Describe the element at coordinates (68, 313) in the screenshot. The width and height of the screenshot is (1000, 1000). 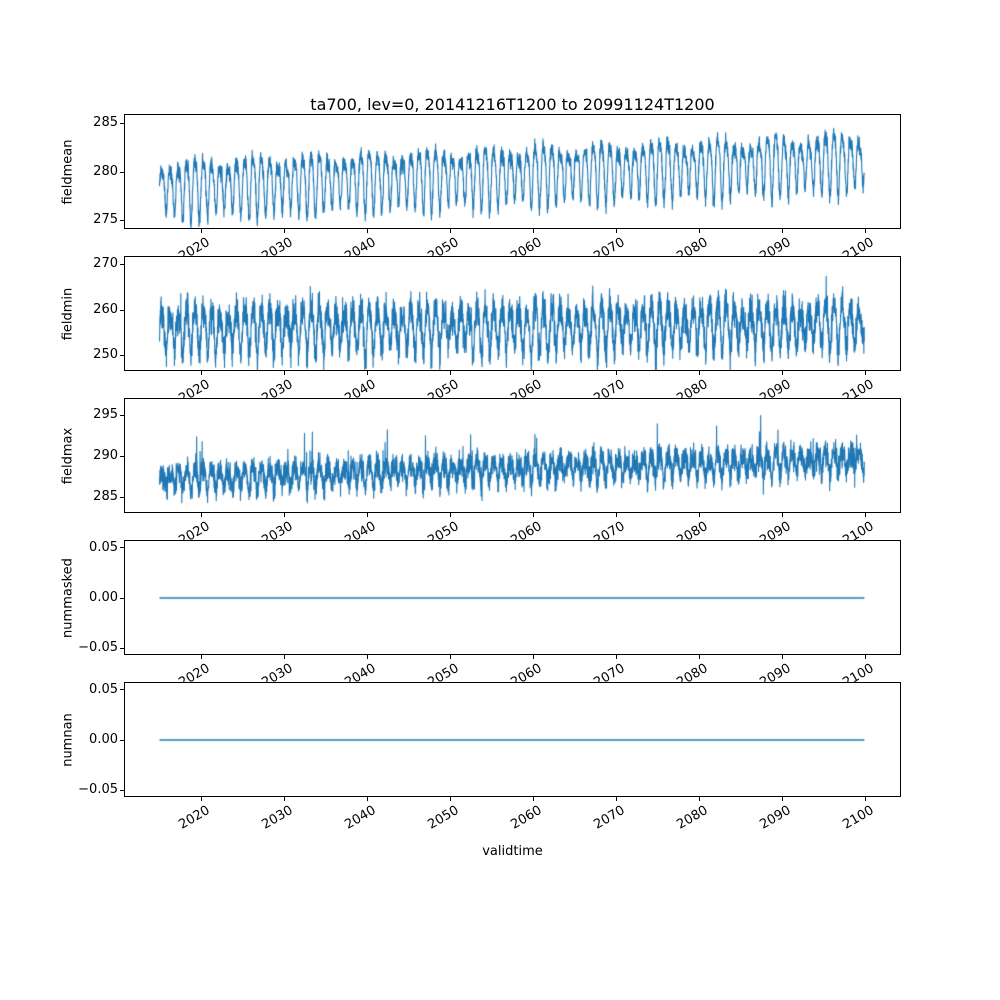
I see `y-axis-name: fieldmin` at that location.